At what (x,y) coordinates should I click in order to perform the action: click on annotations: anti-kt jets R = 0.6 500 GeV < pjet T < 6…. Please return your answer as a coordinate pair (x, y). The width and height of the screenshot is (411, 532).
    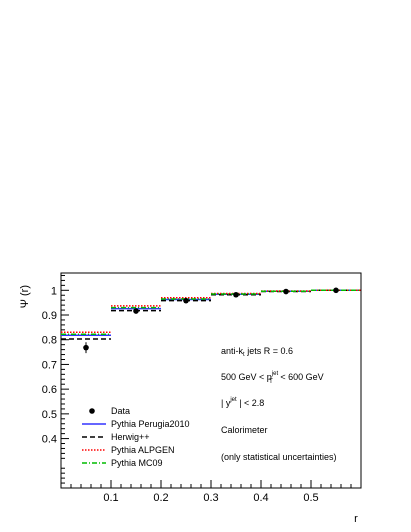
    Looking at the image, I should click on (279, 404).